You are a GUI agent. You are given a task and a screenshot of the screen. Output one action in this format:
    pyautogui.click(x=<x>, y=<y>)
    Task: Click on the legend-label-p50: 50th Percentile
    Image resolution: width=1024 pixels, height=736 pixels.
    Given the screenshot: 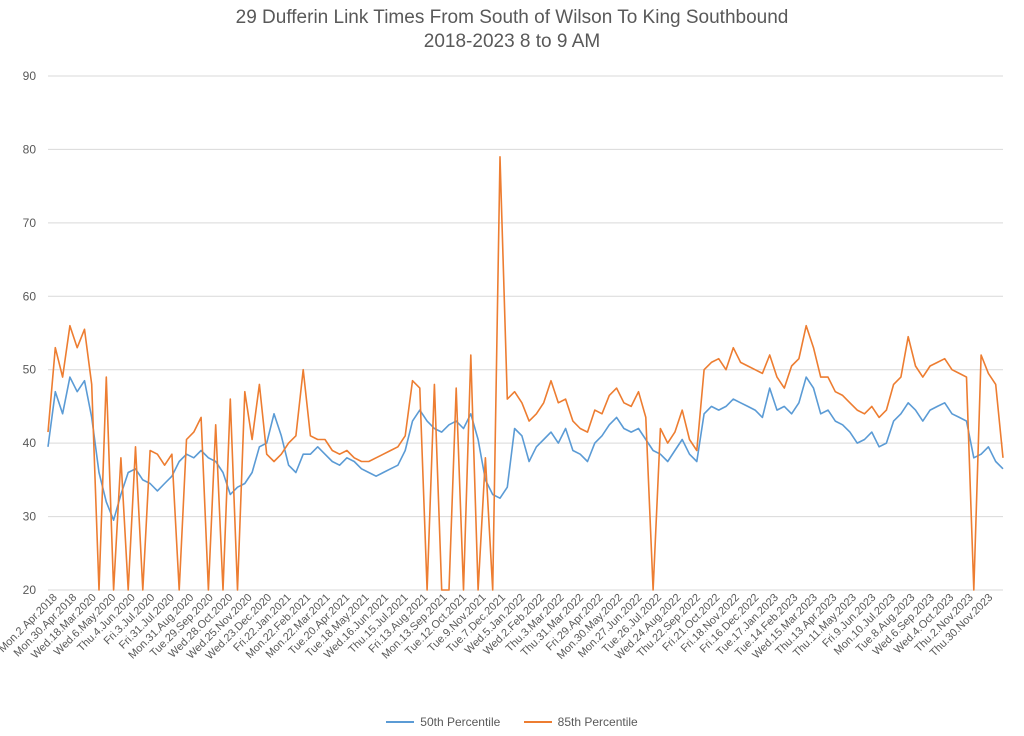 What is the action you would take?
    pyautogui.click(x=460, y=722)
    